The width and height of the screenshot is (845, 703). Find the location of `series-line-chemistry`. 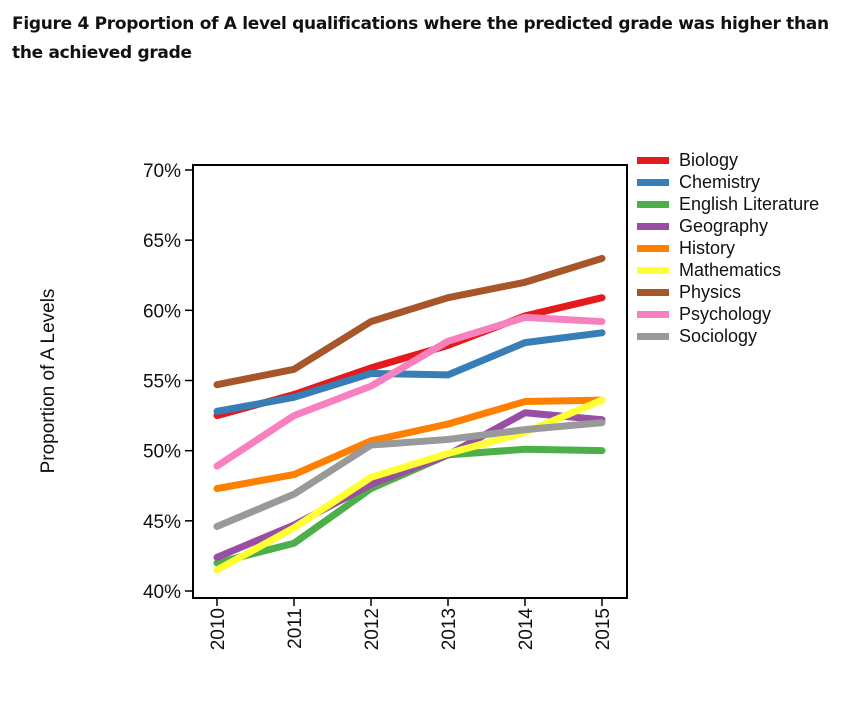

series-line-chemistry is located at coordinates (409, 372).